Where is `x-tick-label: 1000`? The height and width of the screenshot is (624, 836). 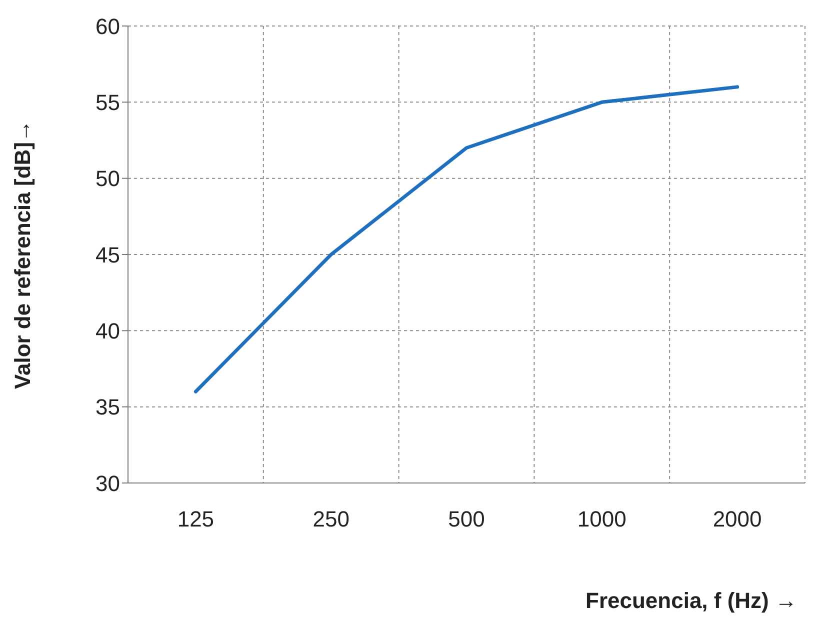
x-tick-label: 1000 is located at coordinates (601, 519).